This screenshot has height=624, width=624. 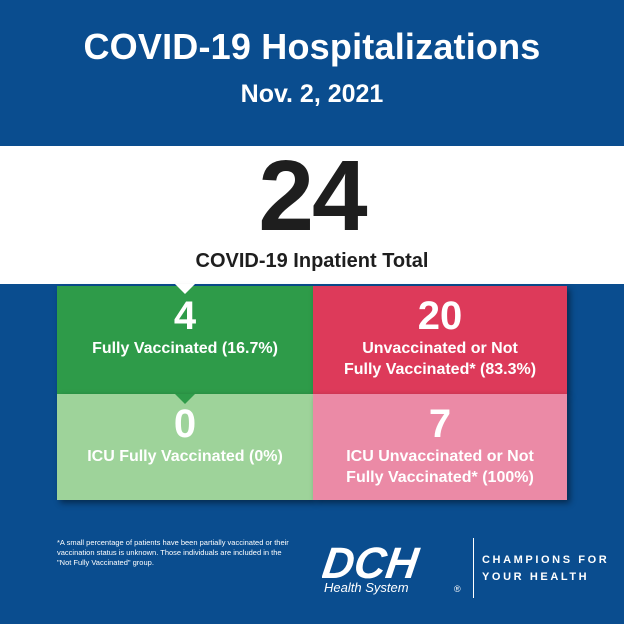 What do you see at coordinates (457, 589) in the screenshot?
I see `registered-mark: ®` at bounding box center [457, 589].